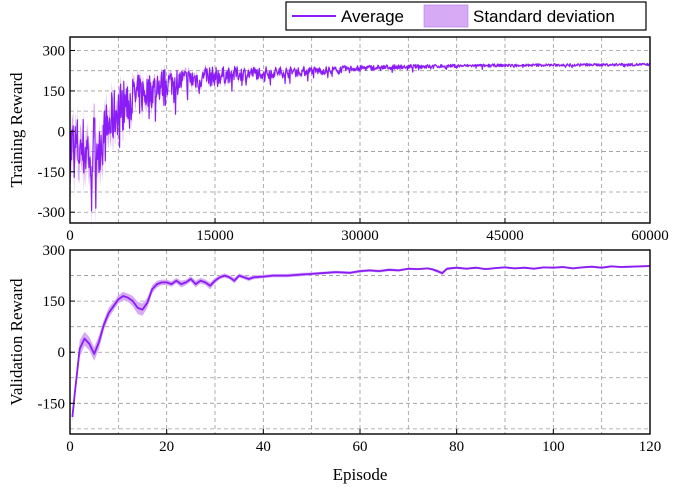 Image resolution: width=675 pixels, height=488 pixels. I want to click on validation-x-tick-label: 60, so click(360, 447).